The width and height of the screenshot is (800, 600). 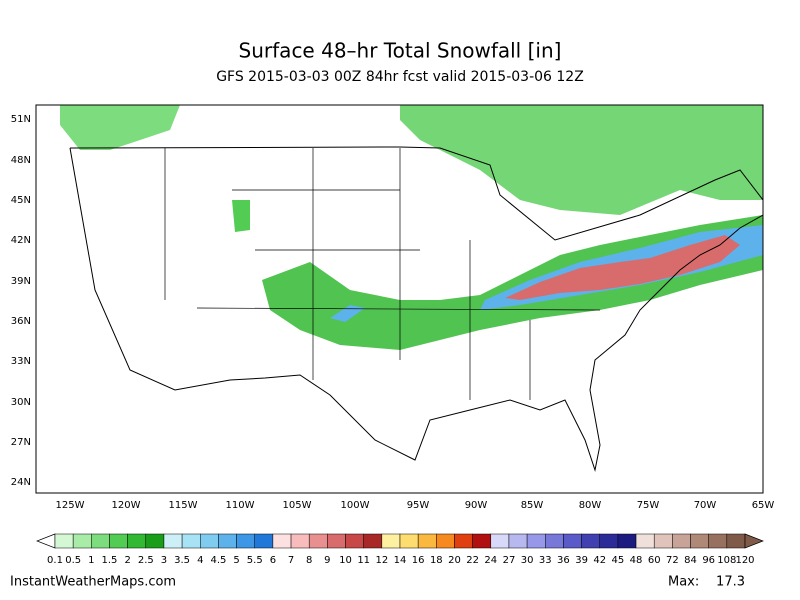 I want to click on lon-label: 105W, so click(x=297, y=505).